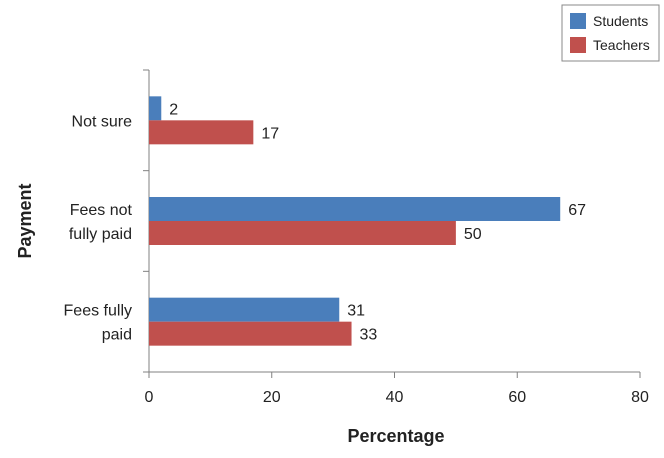 This screenshot has height=458, width=664. What do you see at coordinates (146, 221) in the screenshot?
I see `y-axis-ticks` at bounding box center [146, 221].